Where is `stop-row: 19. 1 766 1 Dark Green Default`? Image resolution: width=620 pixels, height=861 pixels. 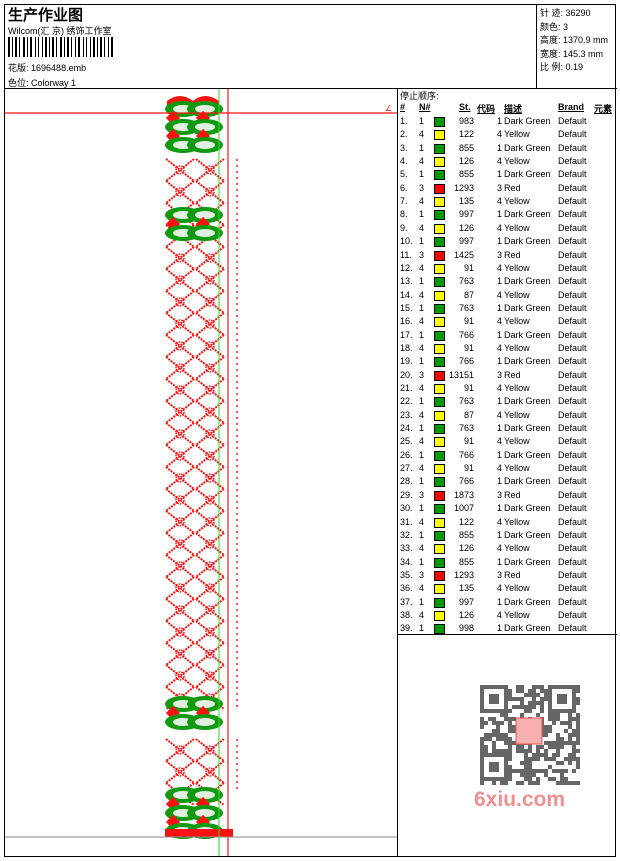 stop-row: 19. 1 766 1 Dark Green Default is located at coordinates (507, 362).